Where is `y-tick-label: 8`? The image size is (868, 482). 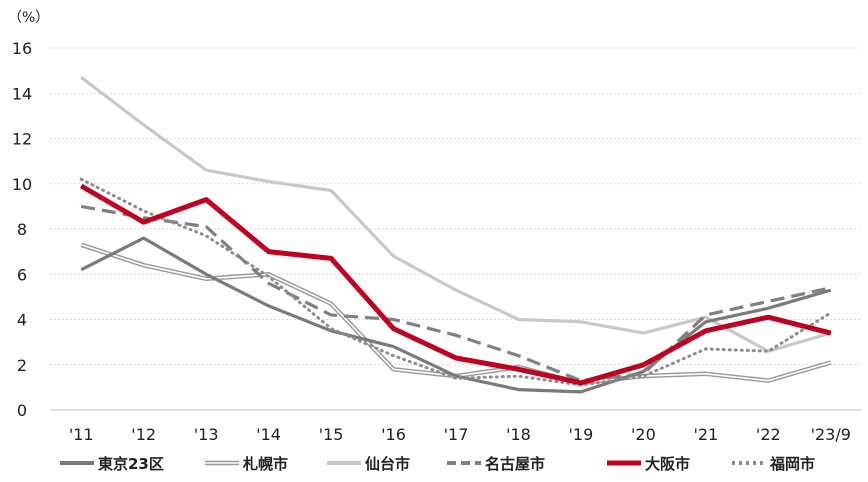 y-tick-label: 8 is located at coordinates (22, 229).